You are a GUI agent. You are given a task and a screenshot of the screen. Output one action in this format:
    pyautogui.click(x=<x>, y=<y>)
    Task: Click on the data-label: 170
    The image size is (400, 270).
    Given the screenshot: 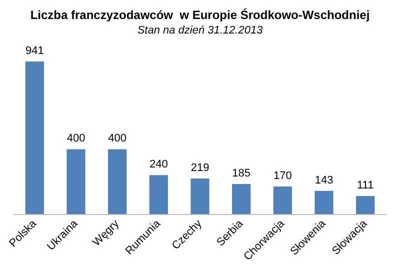 What is the action you would take?
    pyautogui.click(x=282, y=176)
    